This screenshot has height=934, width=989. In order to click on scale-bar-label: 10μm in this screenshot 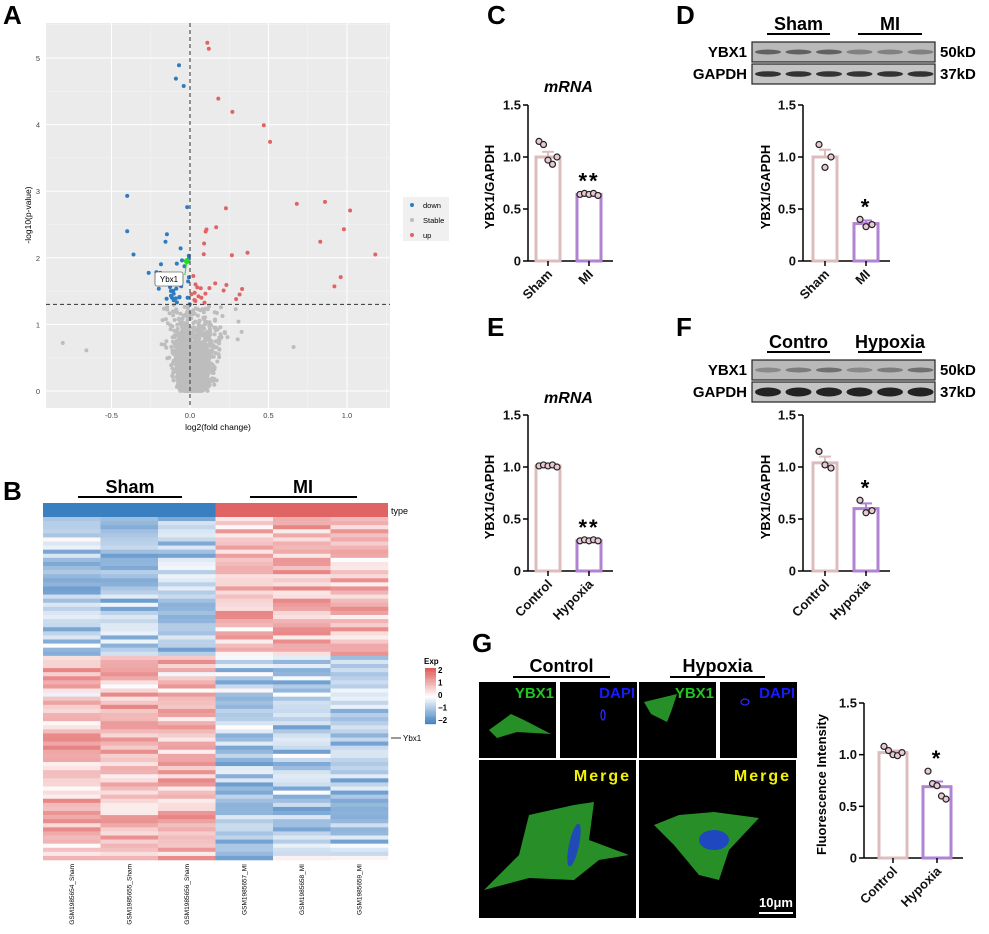, I will do `click(776, 902)`.